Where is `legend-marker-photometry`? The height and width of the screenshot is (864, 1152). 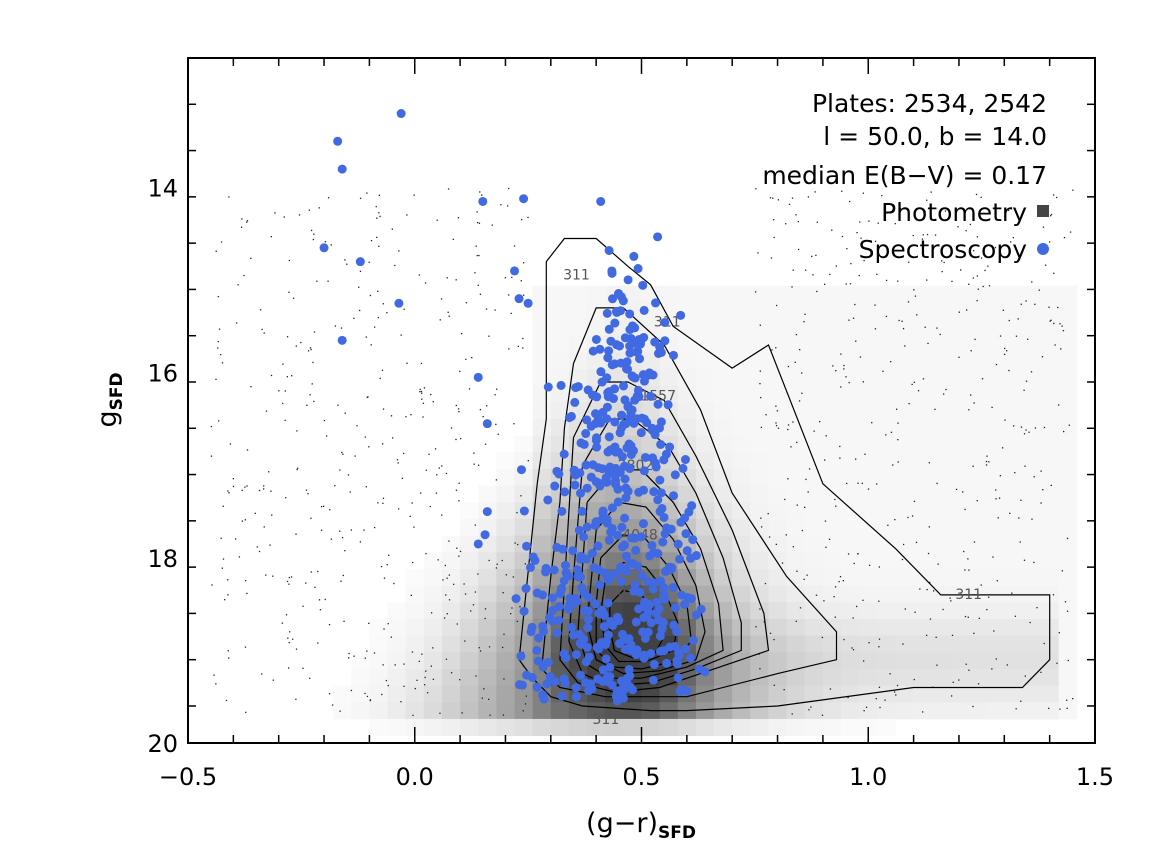 legend-marker-photometry is located at coordinates (1043, 211).